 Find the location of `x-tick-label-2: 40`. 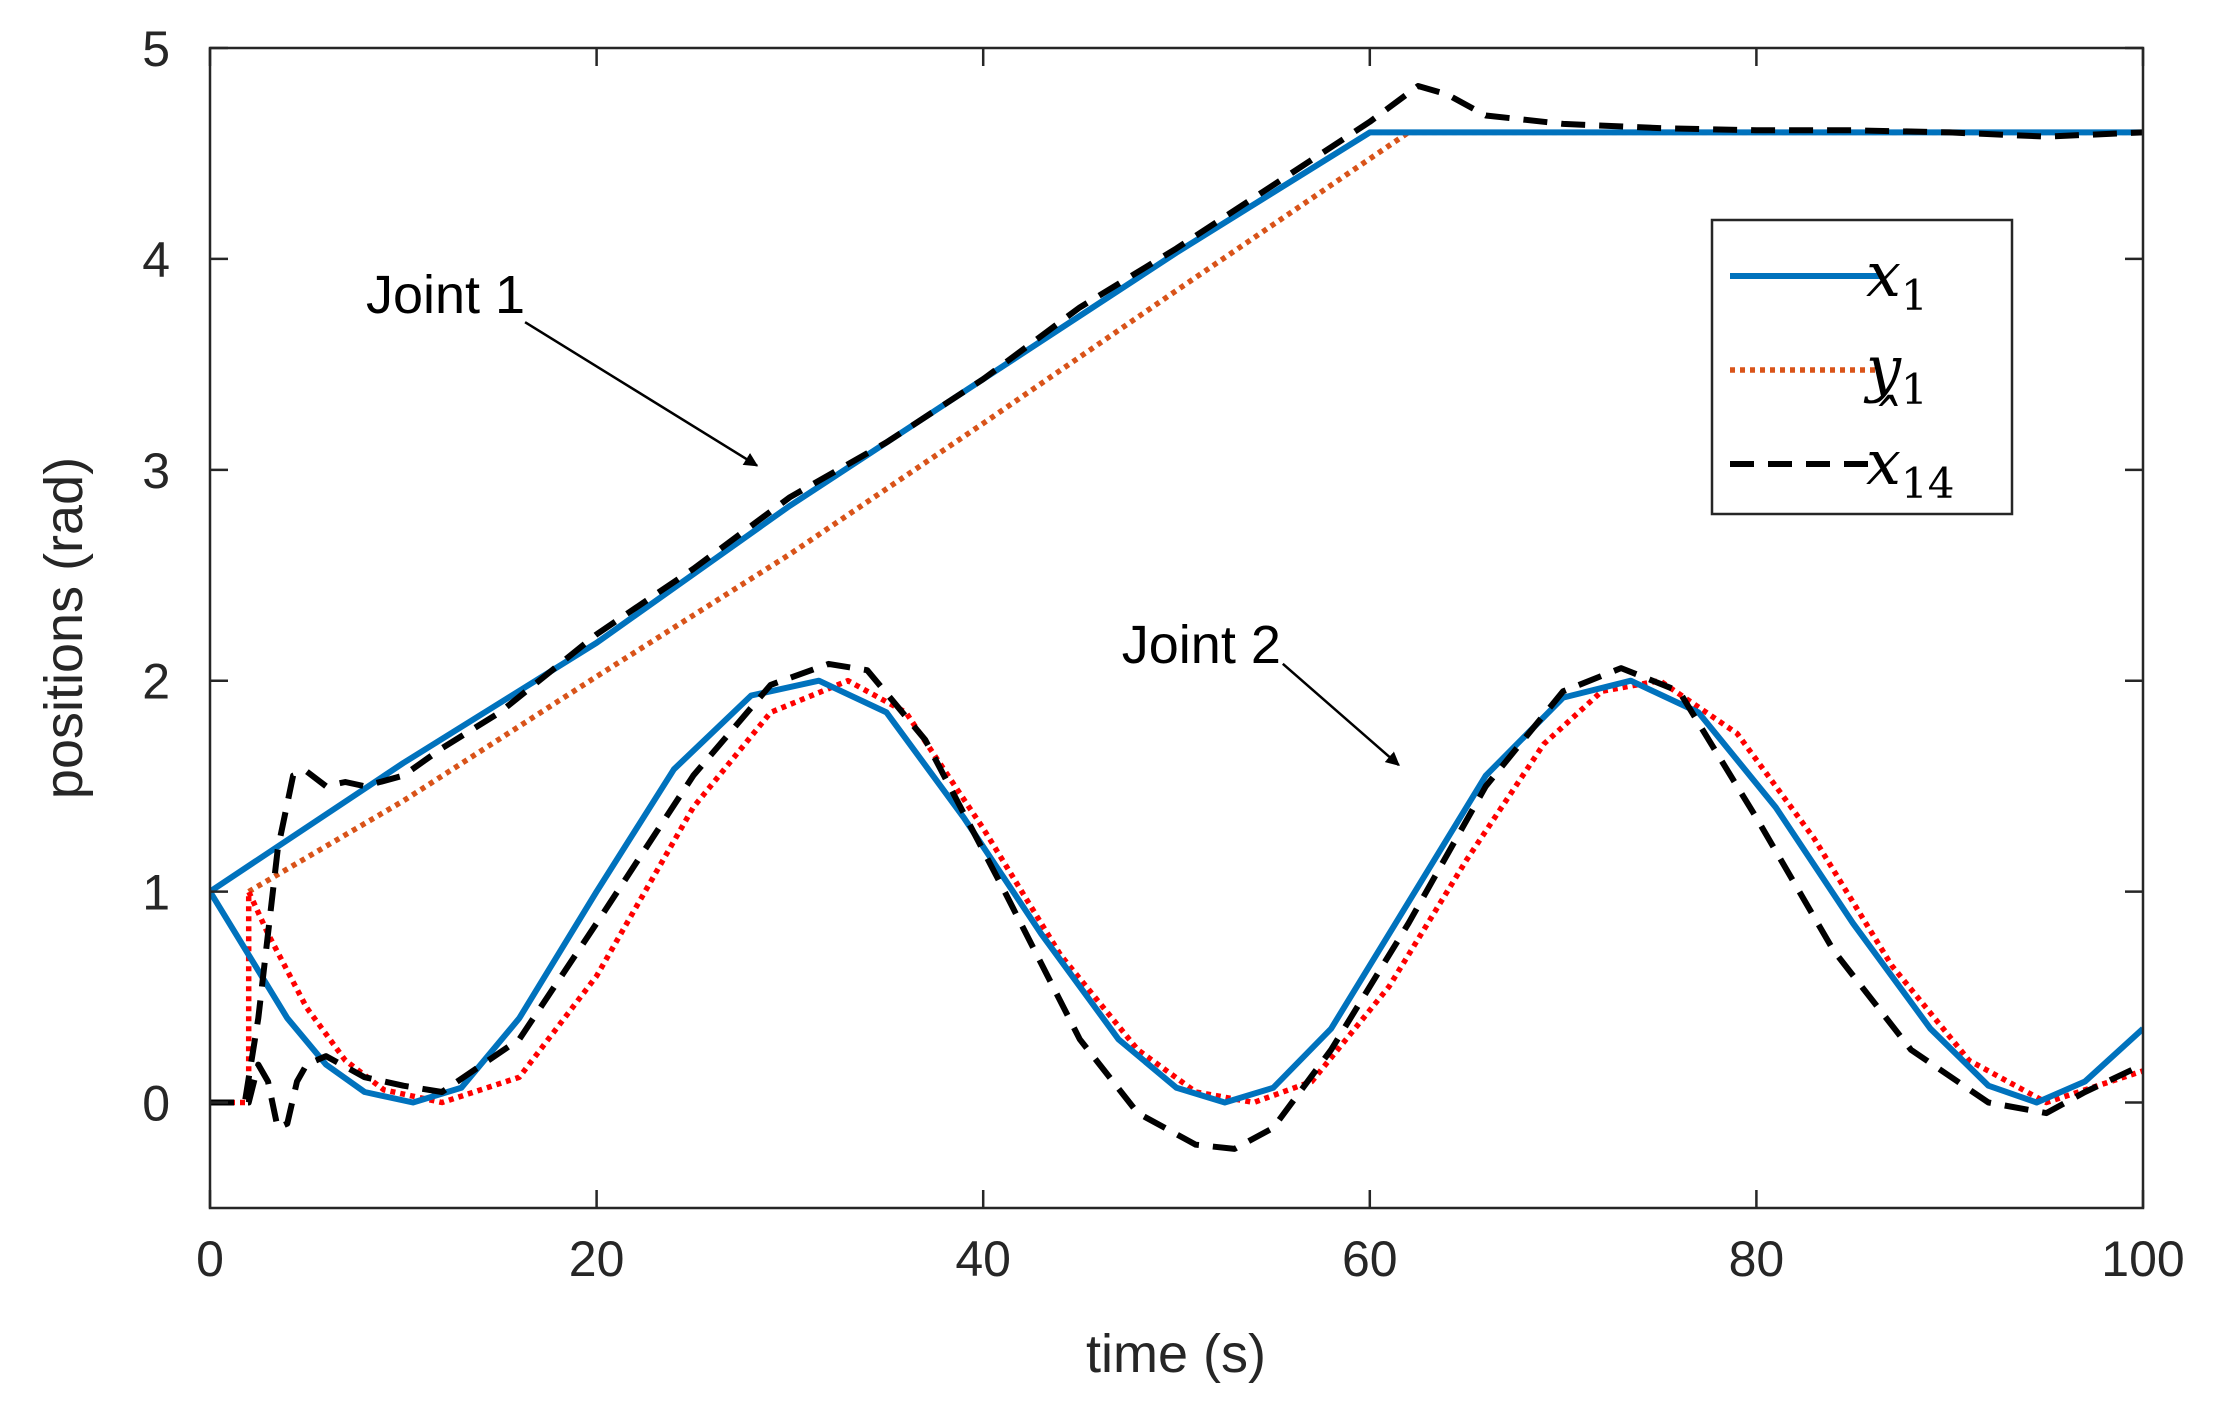

x-tick-label-2: 40 is located at coordinates (983, 1259).